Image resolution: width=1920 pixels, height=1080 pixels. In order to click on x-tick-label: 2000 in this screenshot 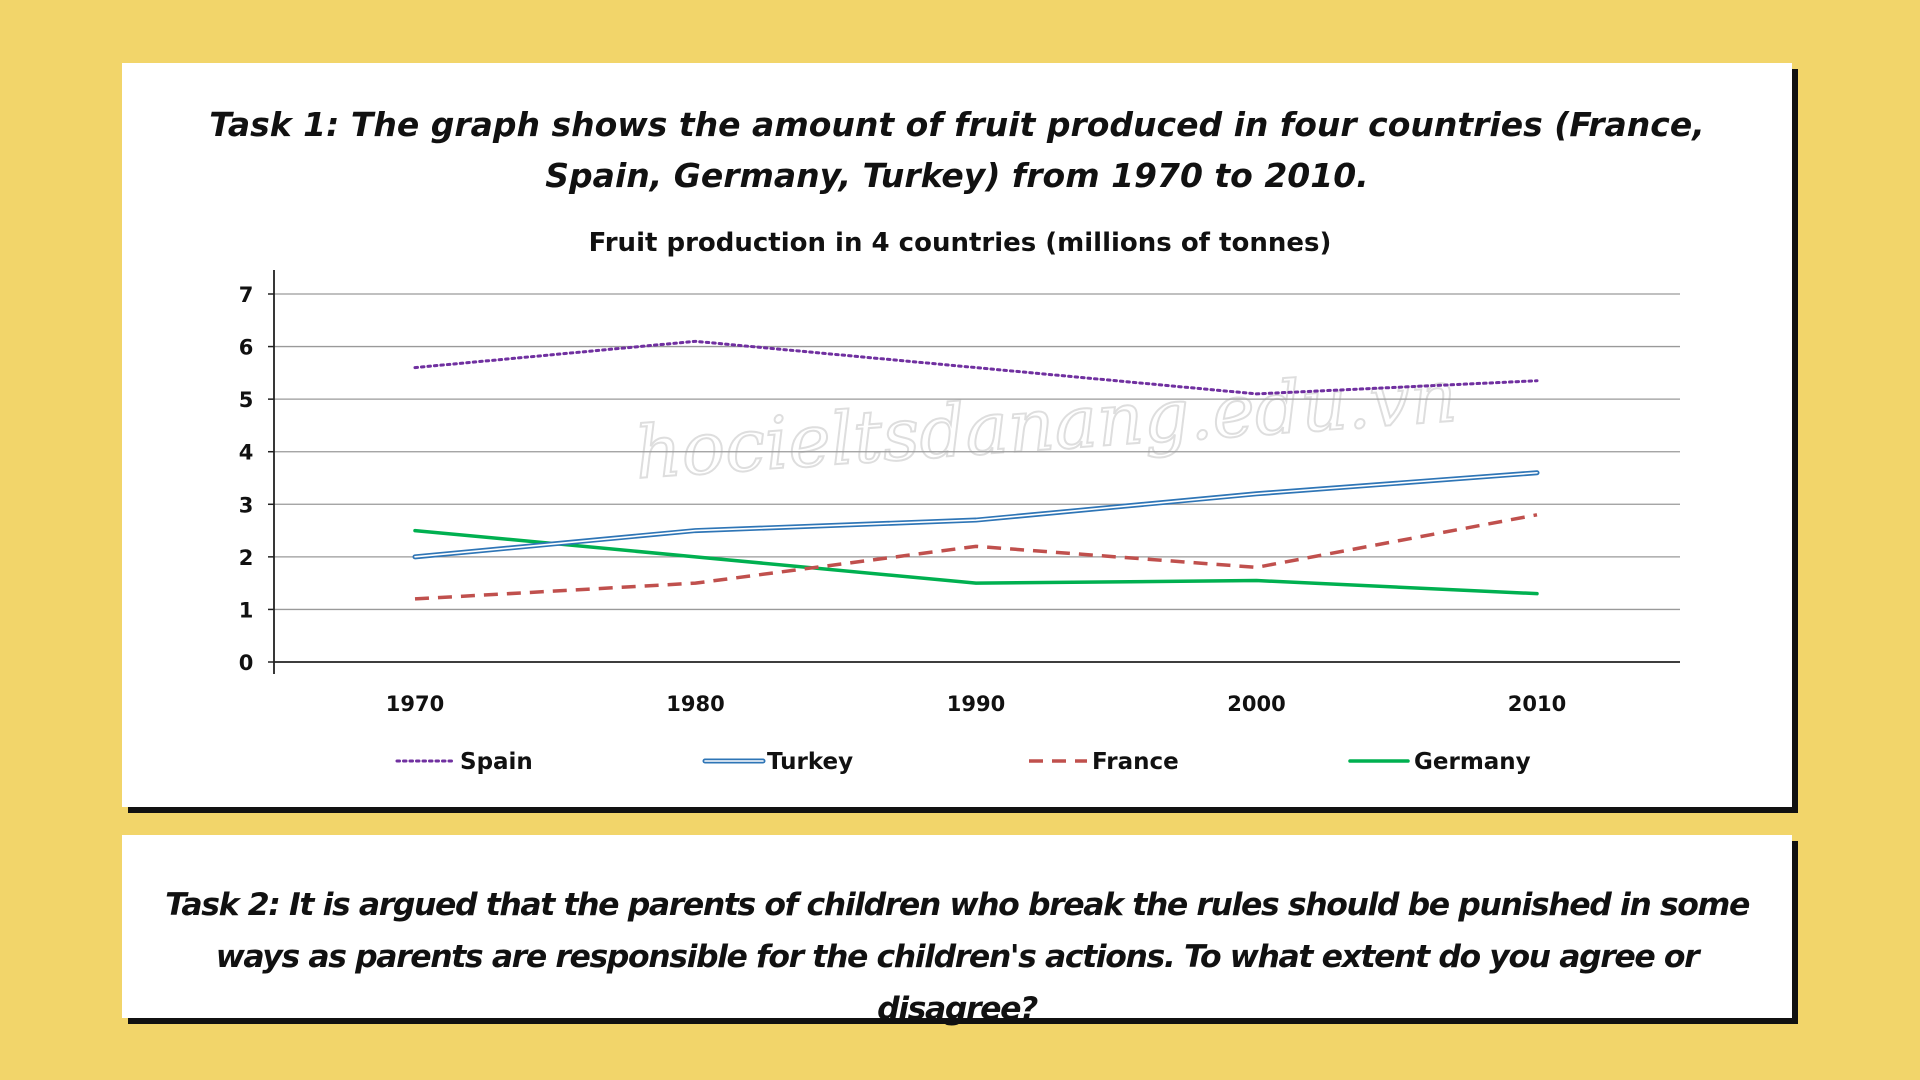, I will do `click(1256, 704)`.